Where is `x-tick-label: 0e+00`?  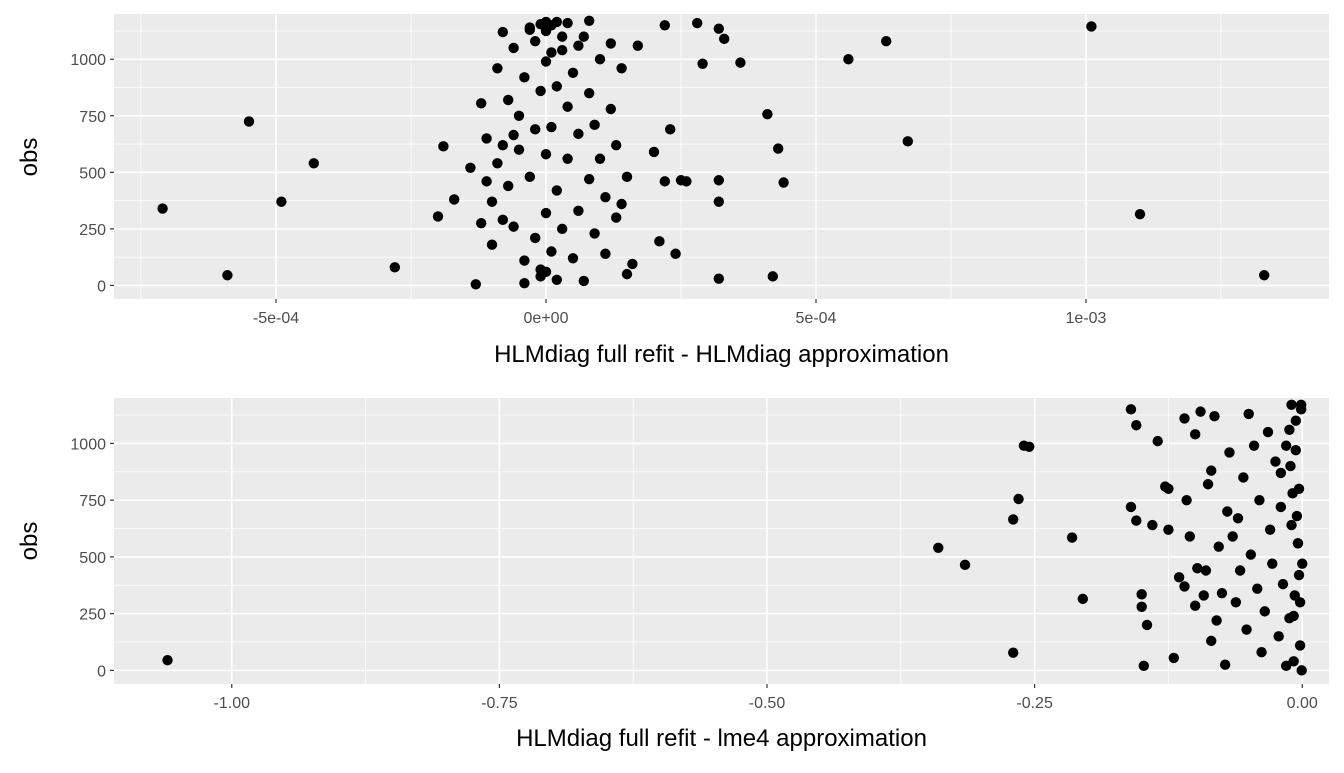
x-tick-label: 0e+00 is located at coordinates (546, 318).